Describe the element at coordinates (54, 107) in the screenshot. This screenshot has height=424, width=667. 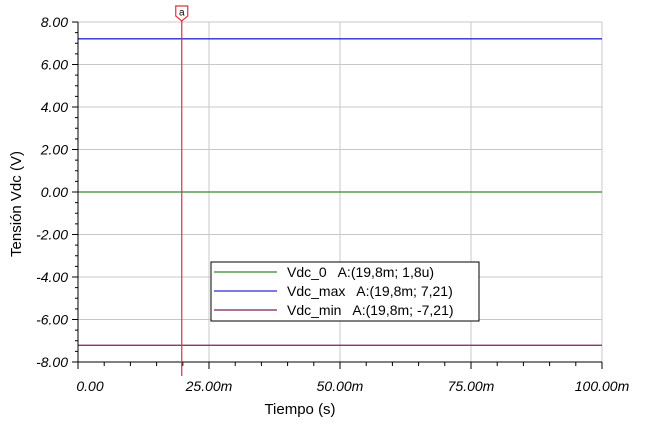
I see `y-tick-label: 4.00` at that location.